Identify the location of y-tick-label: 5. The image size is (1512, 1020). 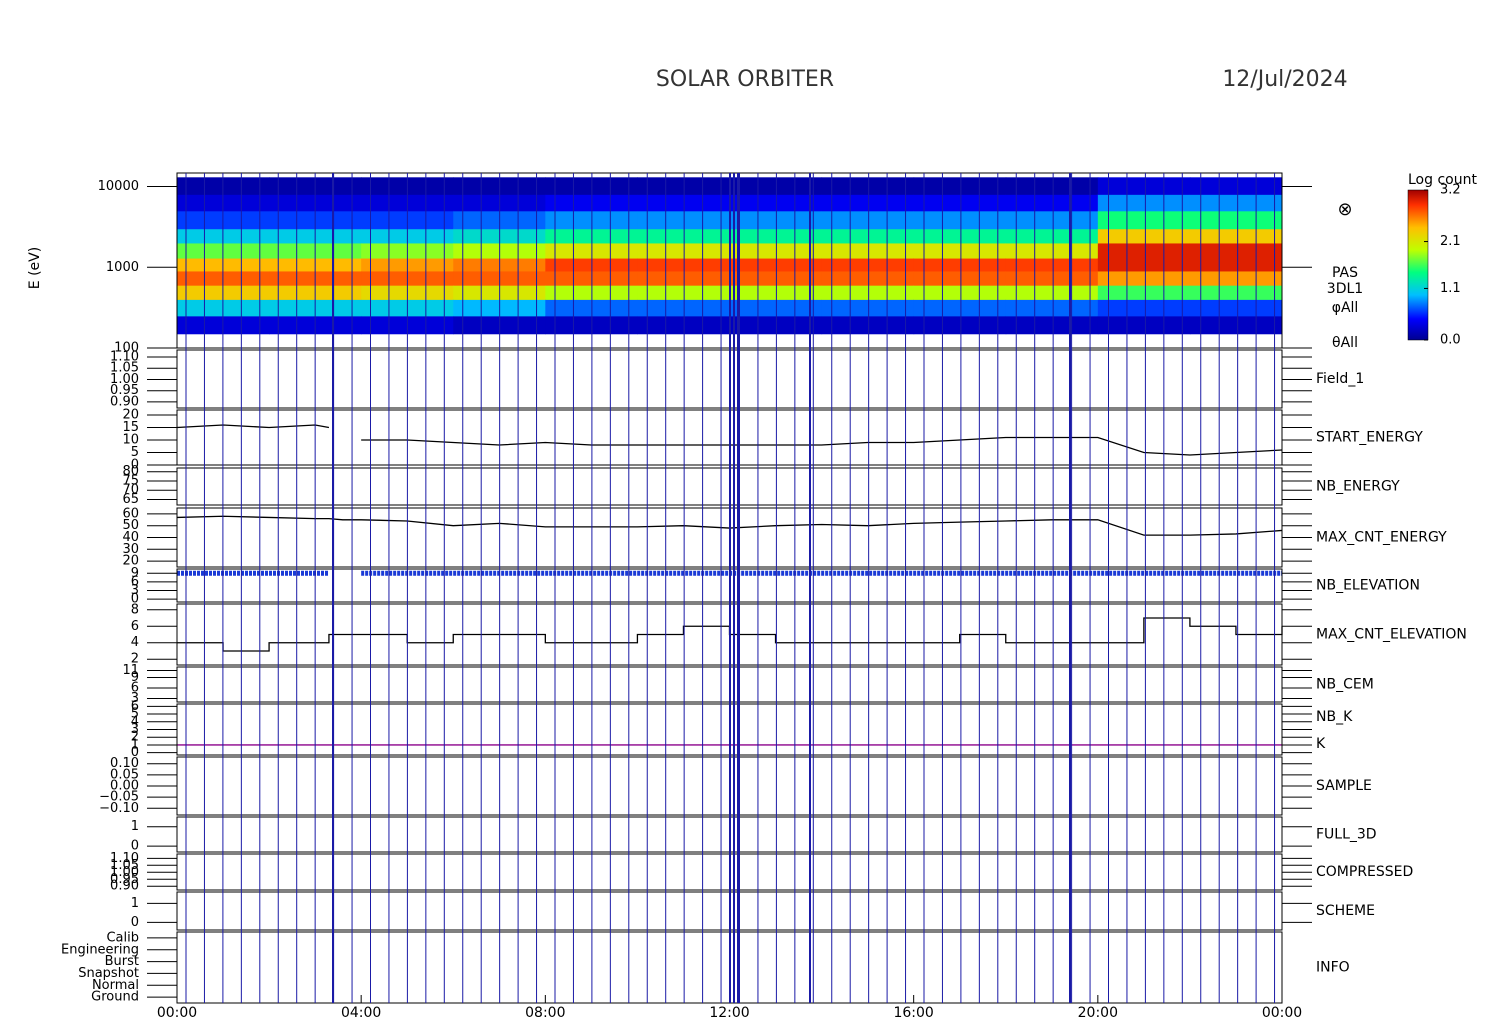
(135, 714).